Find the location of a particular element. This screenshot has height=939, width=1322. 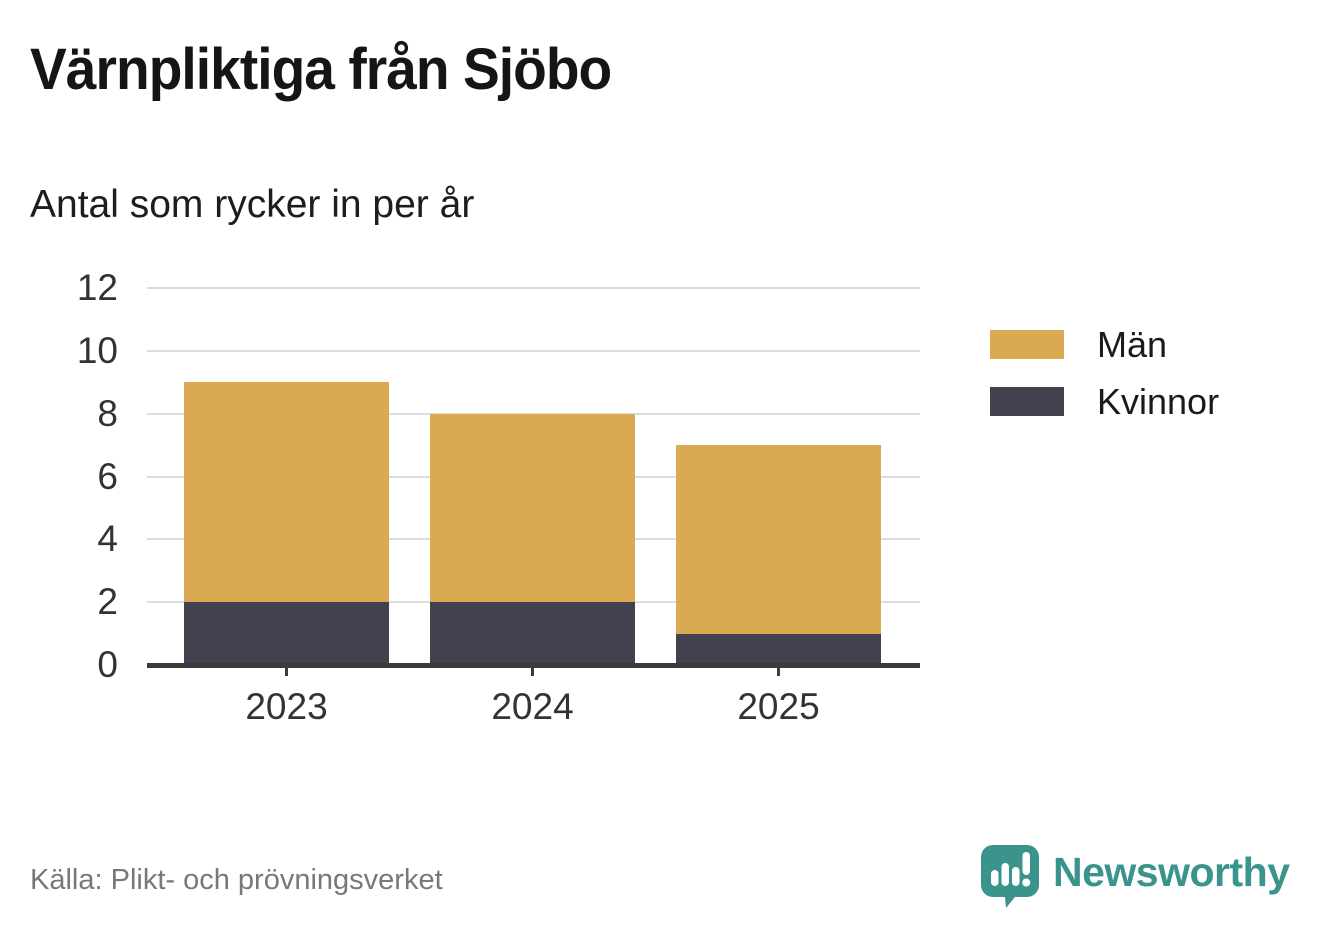

gridline-y12 is located at coordinates (533, 288).